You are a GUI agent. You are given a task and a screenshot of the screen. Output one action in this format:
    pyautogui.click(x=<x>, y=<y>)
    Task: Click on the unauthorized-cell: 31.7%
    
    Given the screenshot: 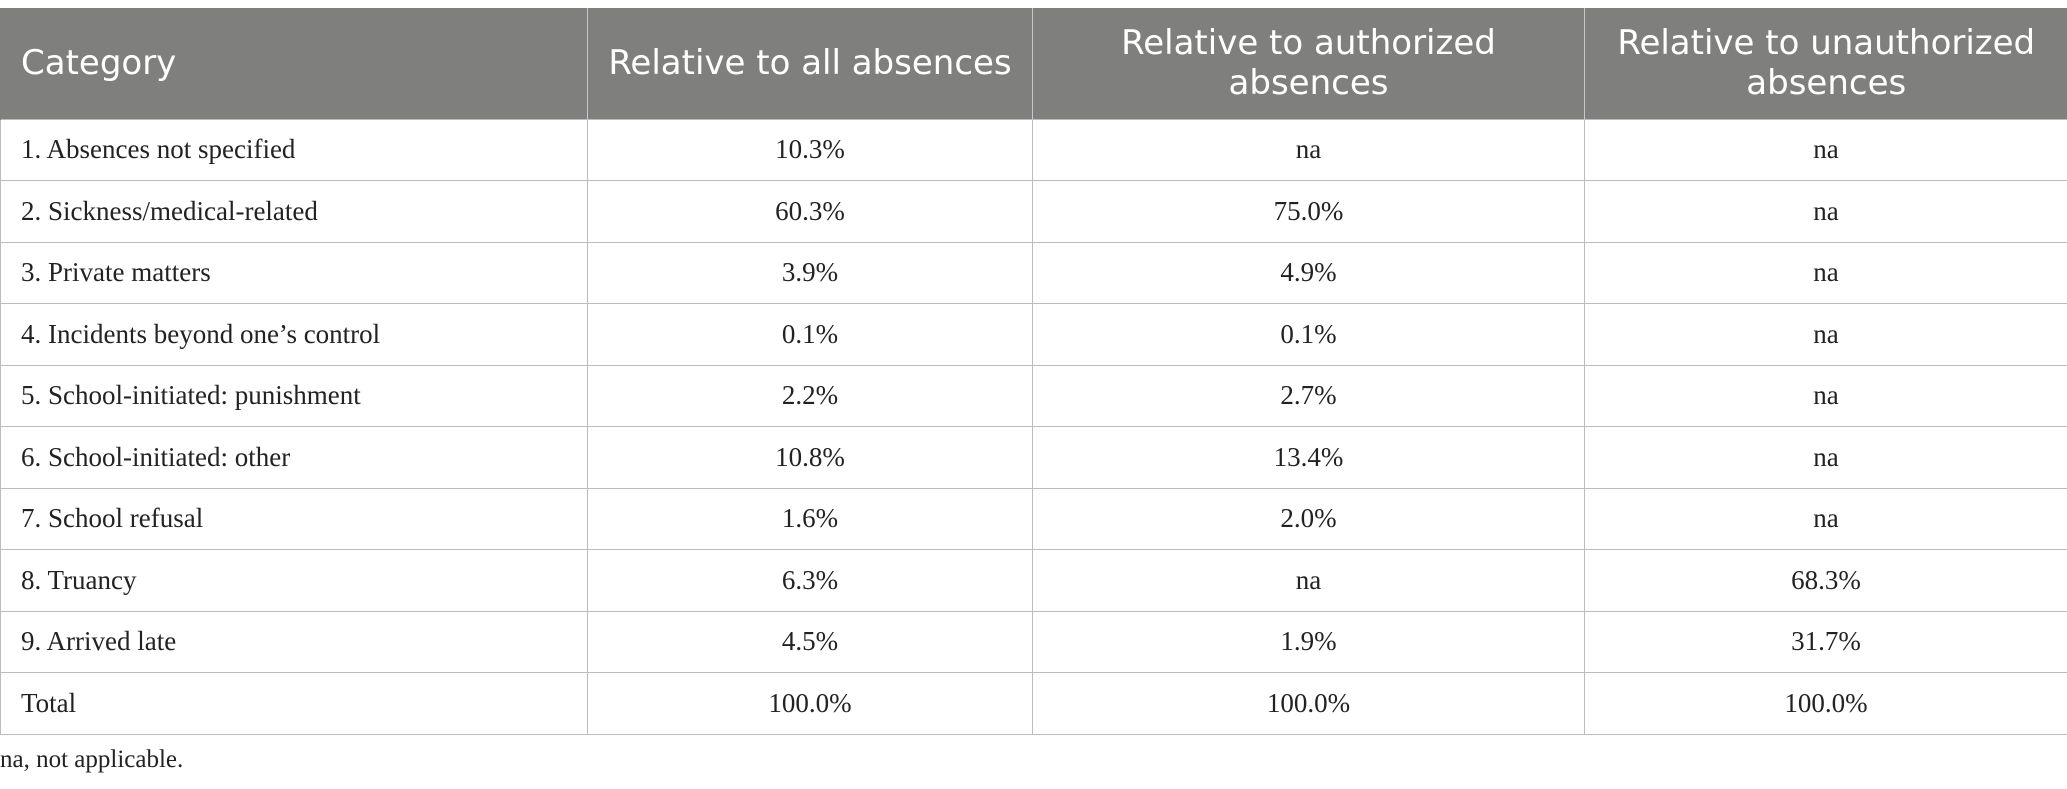 What is the action you would take?
    pyautogui.click(x=1825, y=641)
    